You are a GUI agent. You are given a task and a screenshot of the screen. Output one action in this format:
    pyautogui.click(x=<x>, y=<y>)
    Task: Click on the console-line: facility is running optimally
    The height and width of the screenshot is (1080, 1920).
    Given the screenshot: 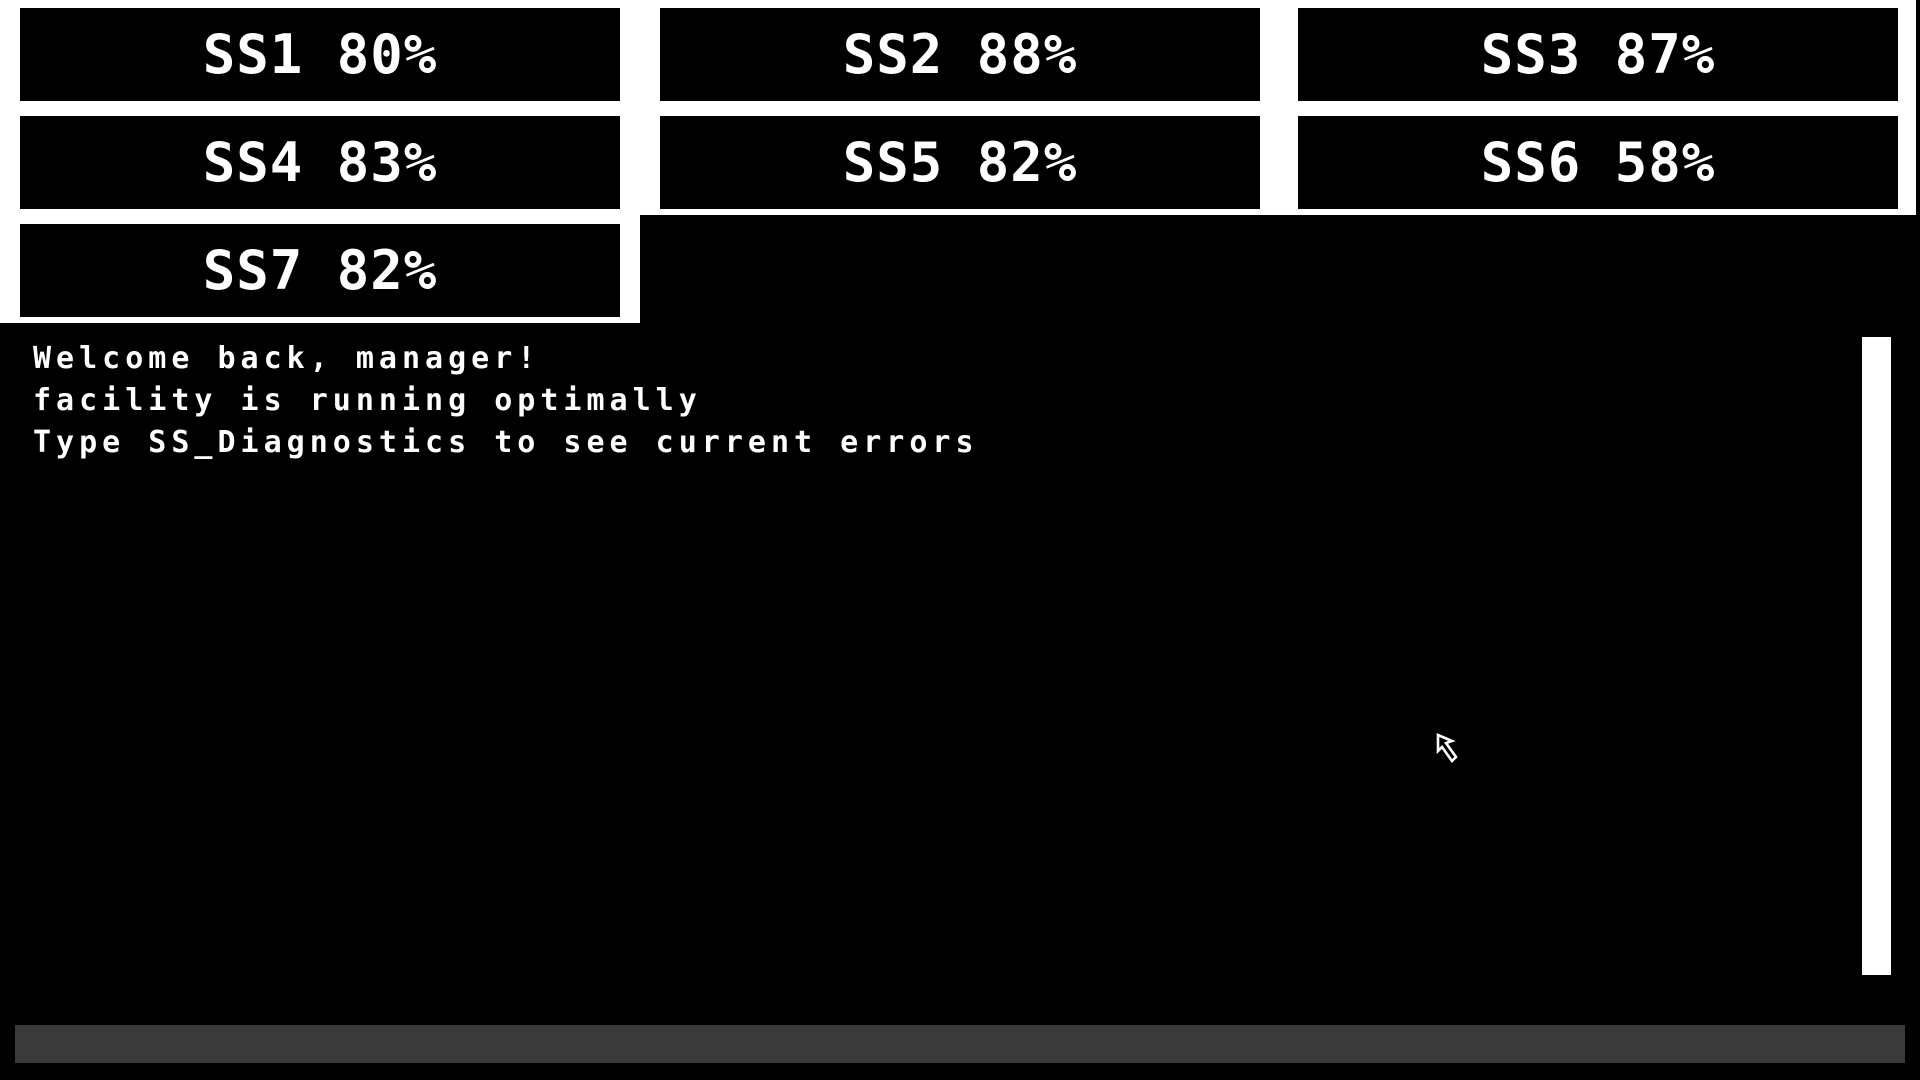 What is the action you would take?
    pyautogui.click(x=367, y=400)
    